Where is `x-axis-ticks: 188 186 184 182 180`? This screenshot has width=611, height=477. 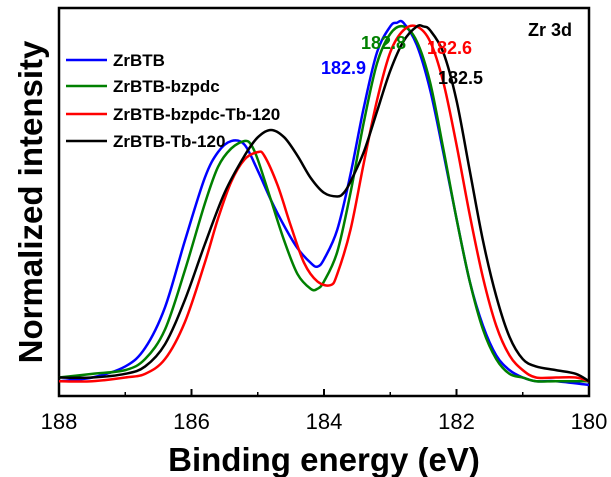 x-axis-ticks: 188 186 184 182 180 is located at coordinates (324, 411).